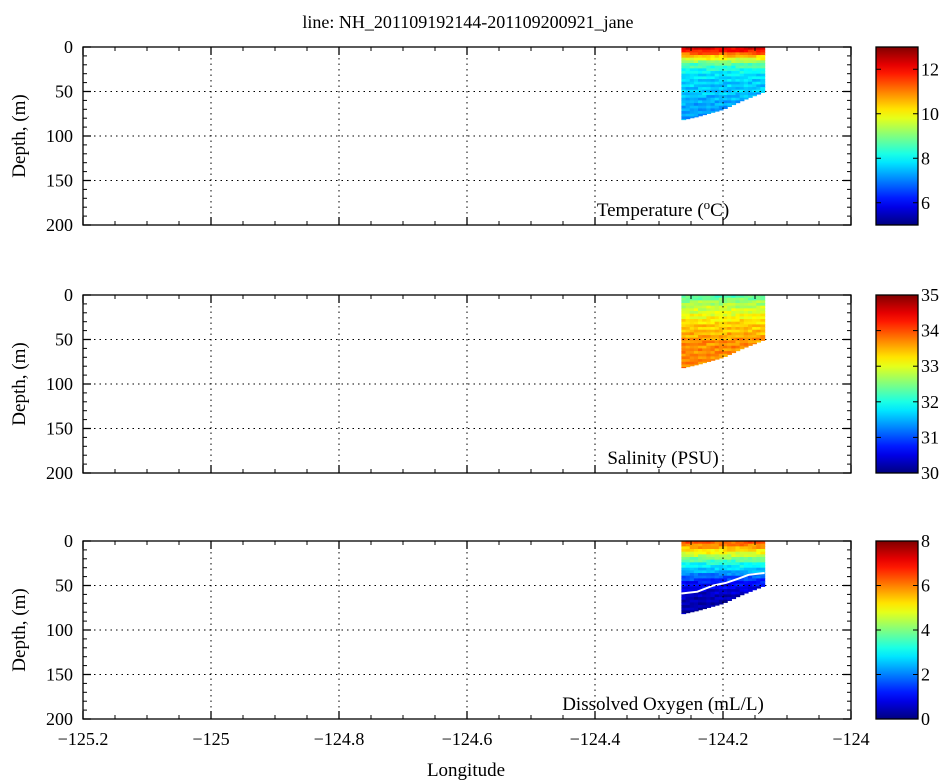 This screenshot has width=950, height=783. What do you see at coordinates (59, 630) in the screenshot?
I see `y-tick-label: 100` at bounding box center [59, 630].